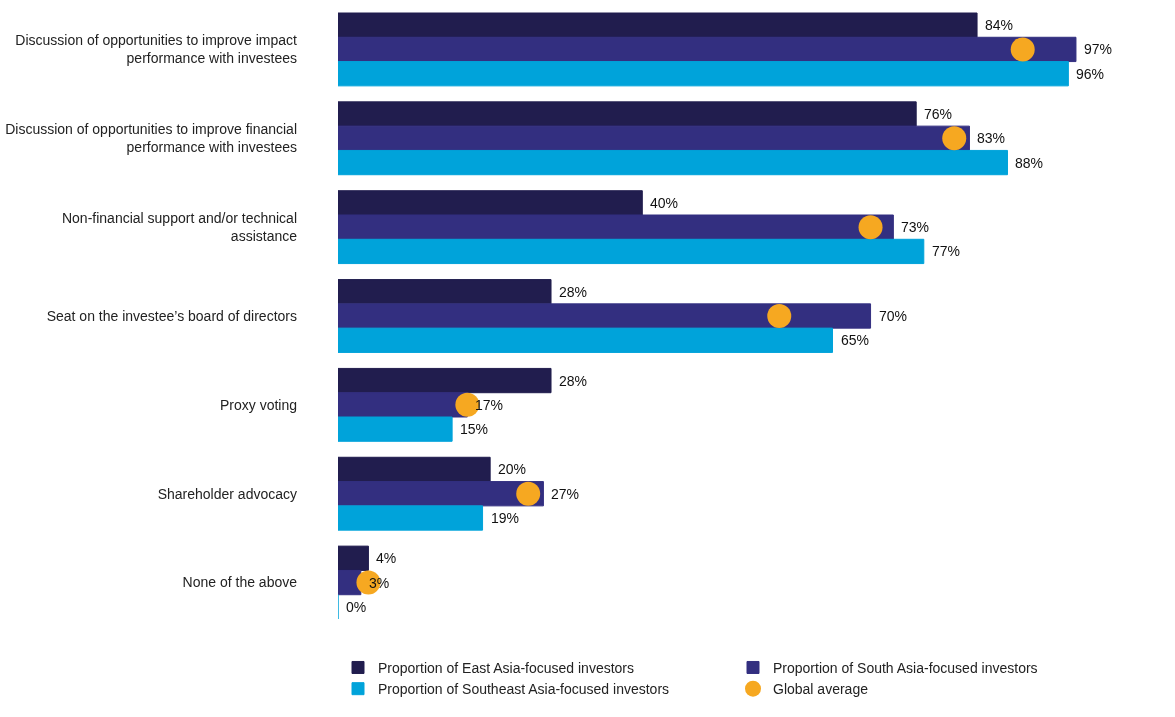 Image resolution: width=1175 pixels, height=717 pixels. I want to click on y-tick-label: Seat on the investee’s board of directors, so click(171, 315).